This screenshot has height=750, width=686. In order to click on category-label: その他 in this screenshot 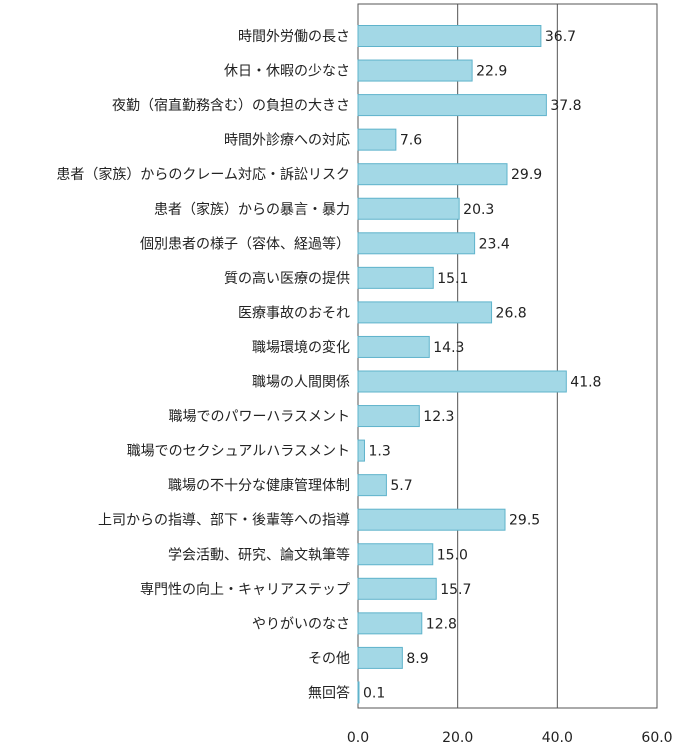, I will do `click(329, 659)`.